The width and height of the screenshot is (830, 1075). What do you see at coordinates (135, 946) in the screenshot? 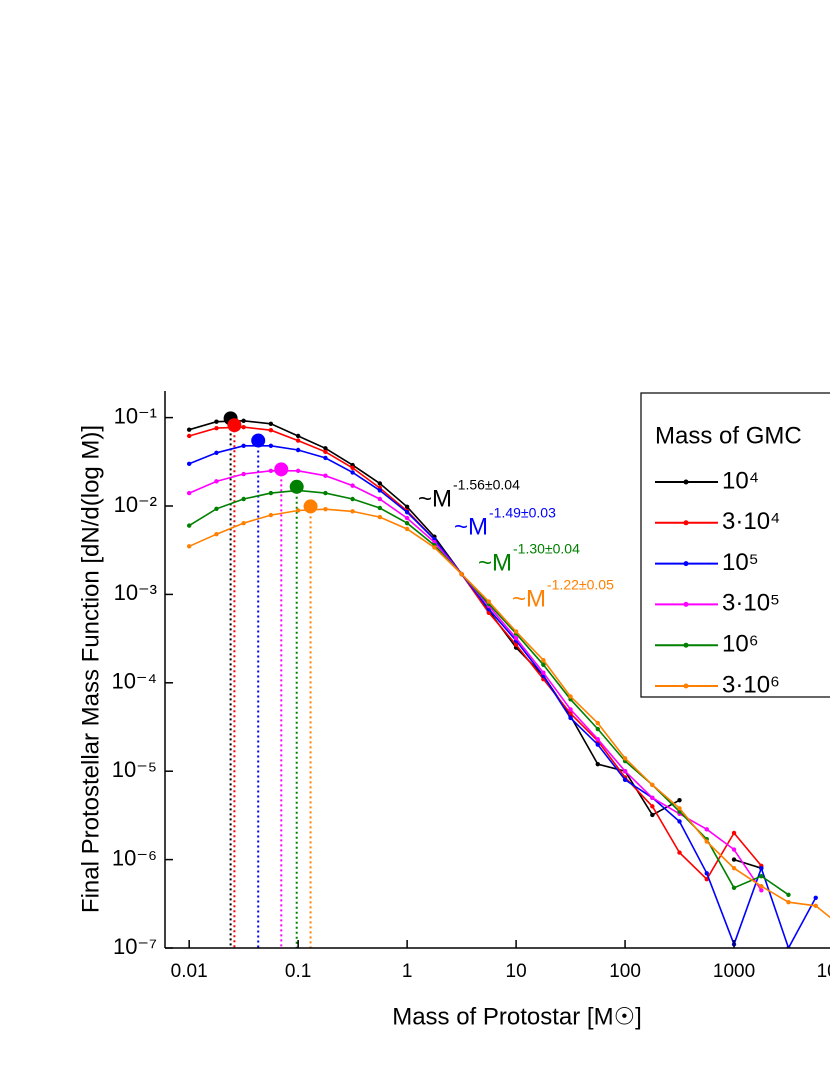
I see `y-tick-label: 10⁻⁷` at bounding box center [135, 946].